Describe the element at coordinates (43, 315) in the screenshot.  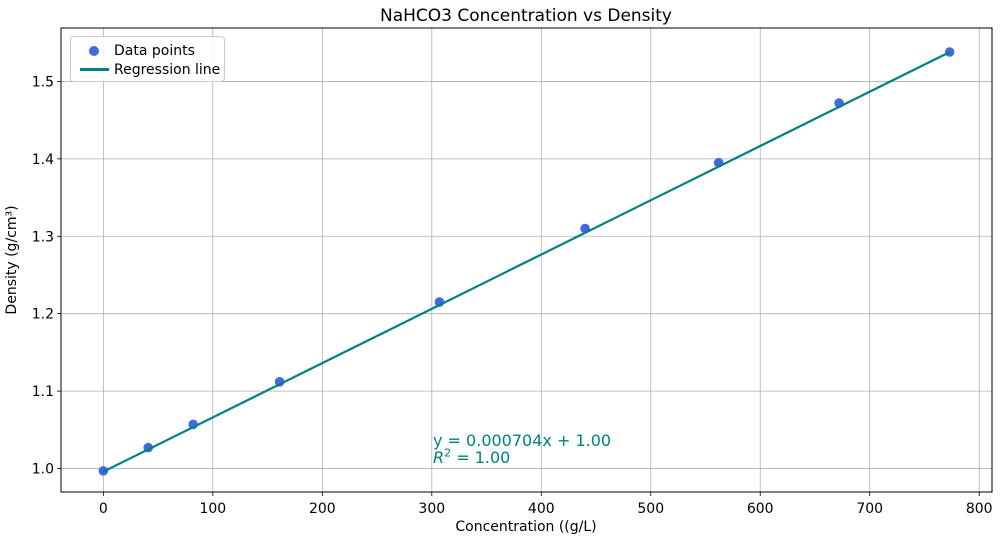
I see `y-tick-label: 1.2` at that location.